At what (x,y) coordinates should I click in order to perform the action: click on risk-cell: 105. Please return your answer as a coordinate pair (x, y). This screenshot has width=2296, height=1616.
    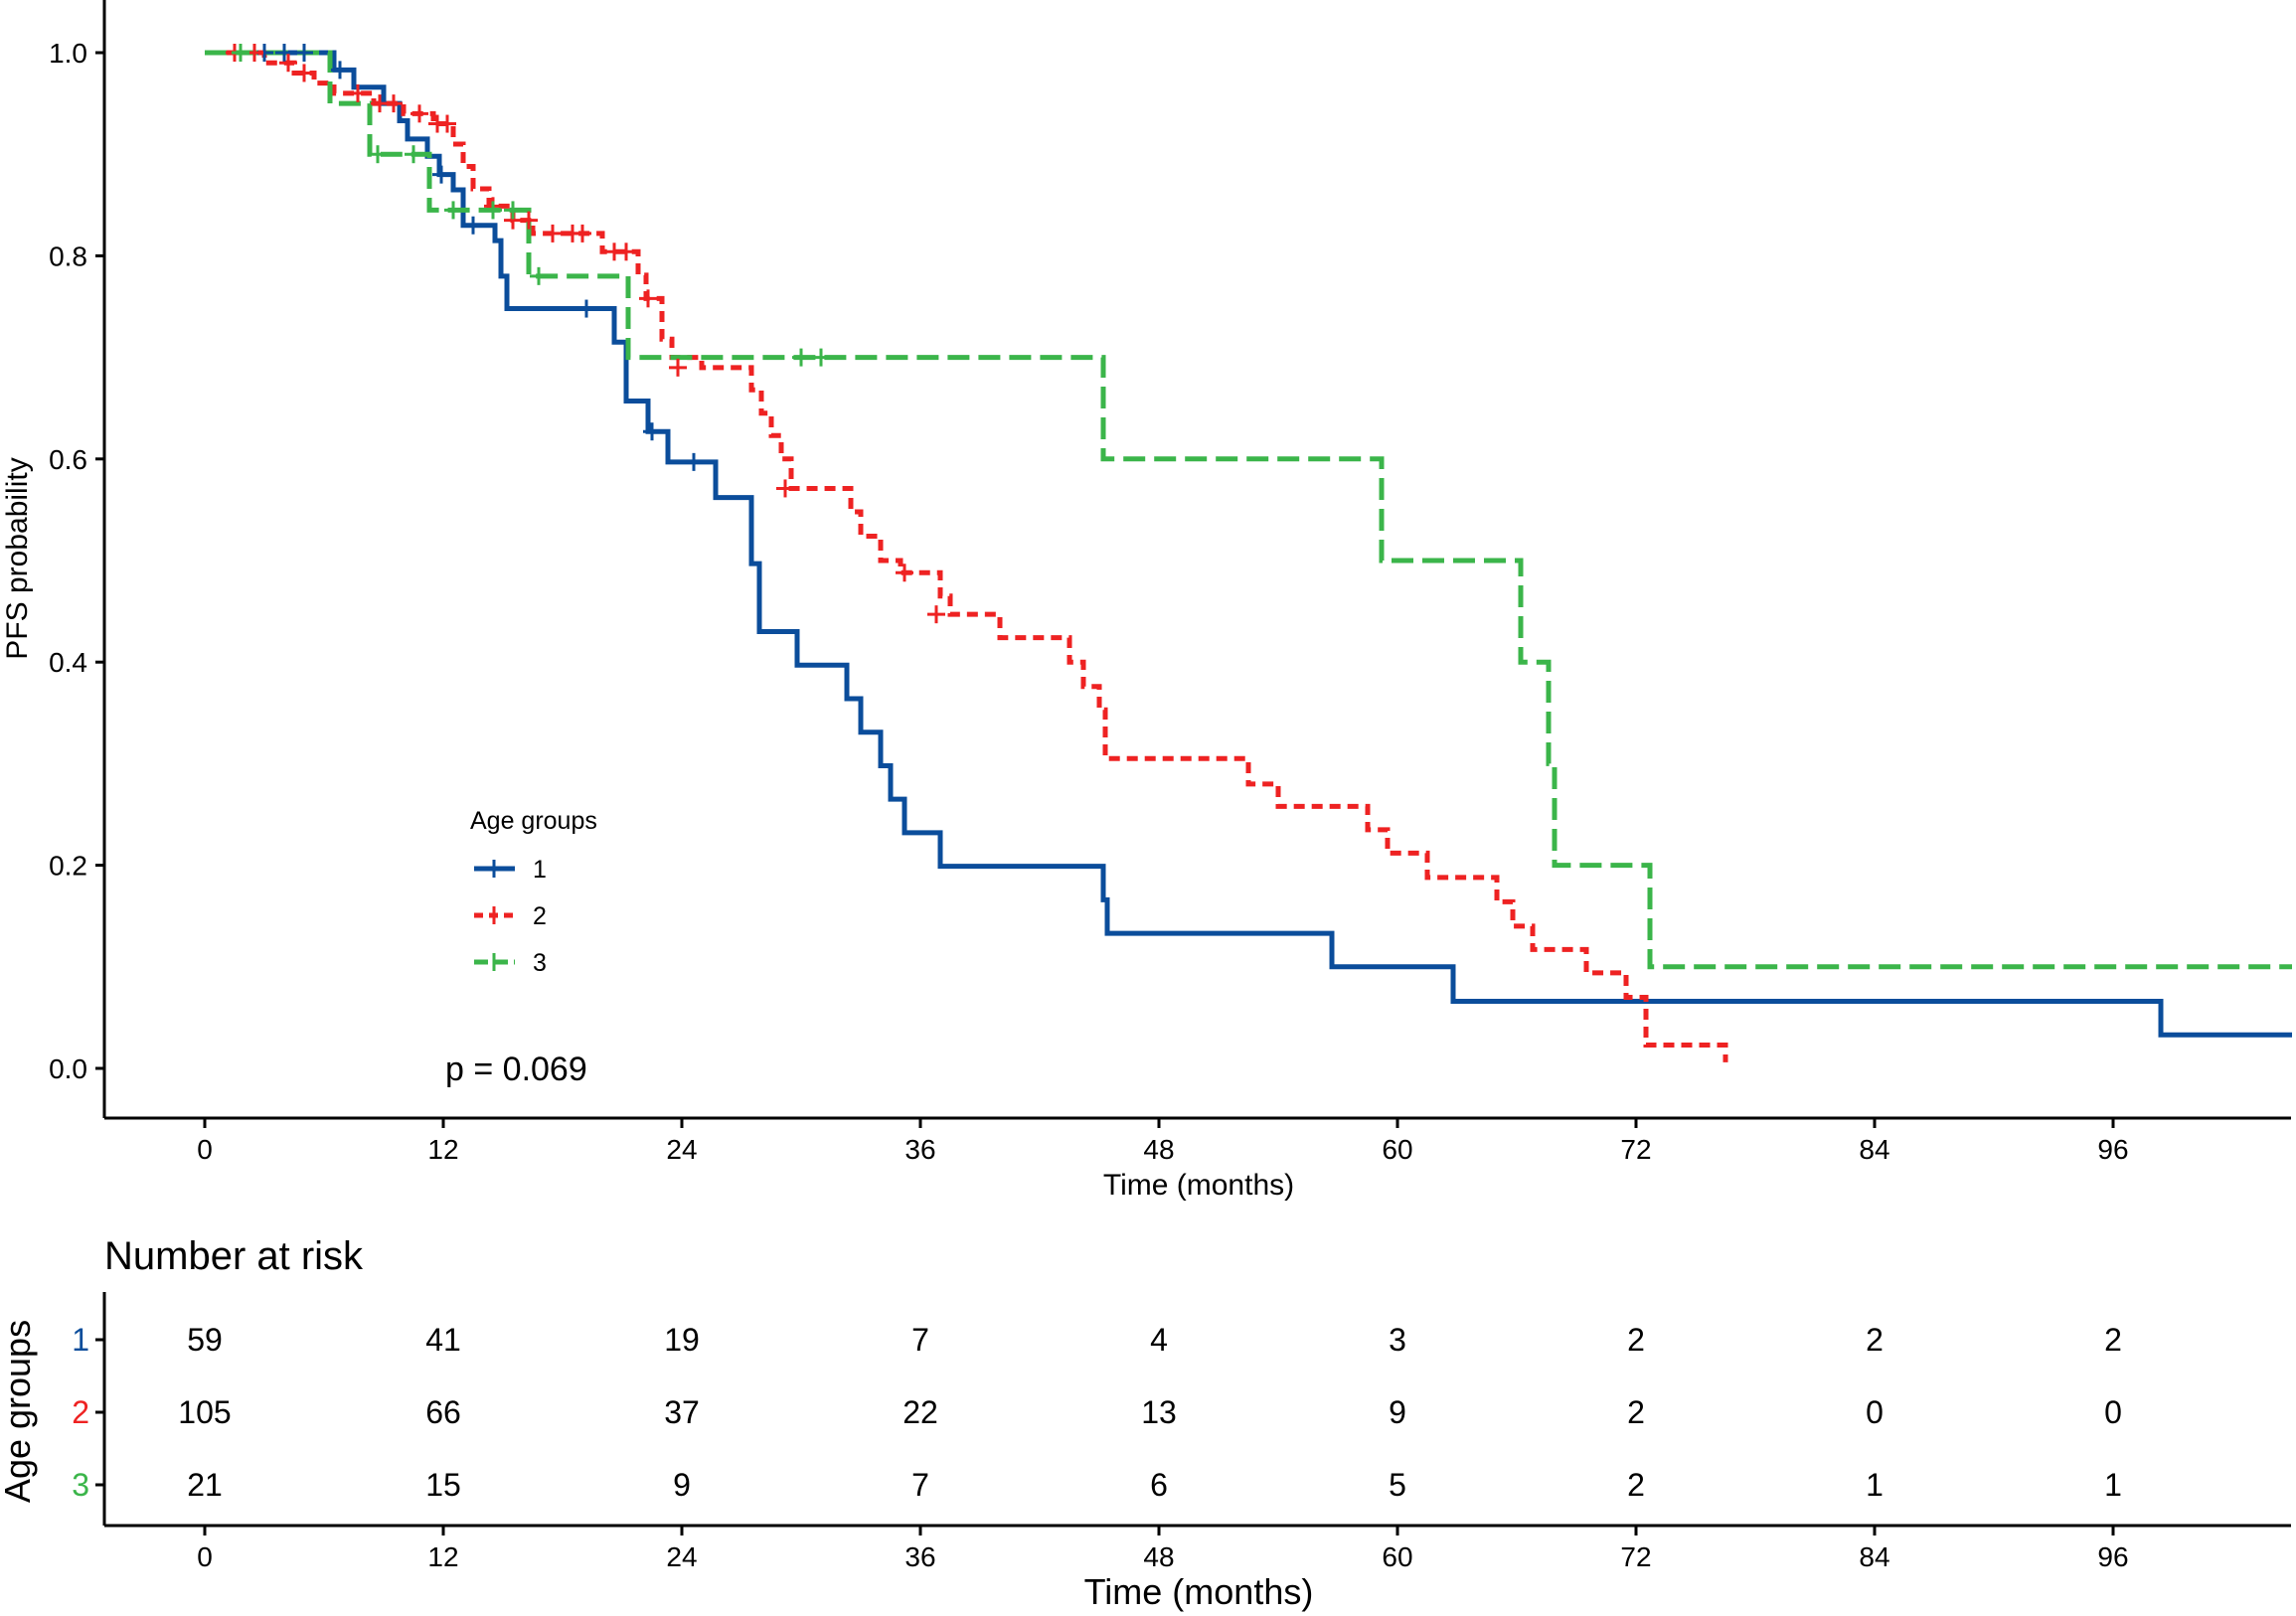
    Looking at the image, I should click on (204, 1412).